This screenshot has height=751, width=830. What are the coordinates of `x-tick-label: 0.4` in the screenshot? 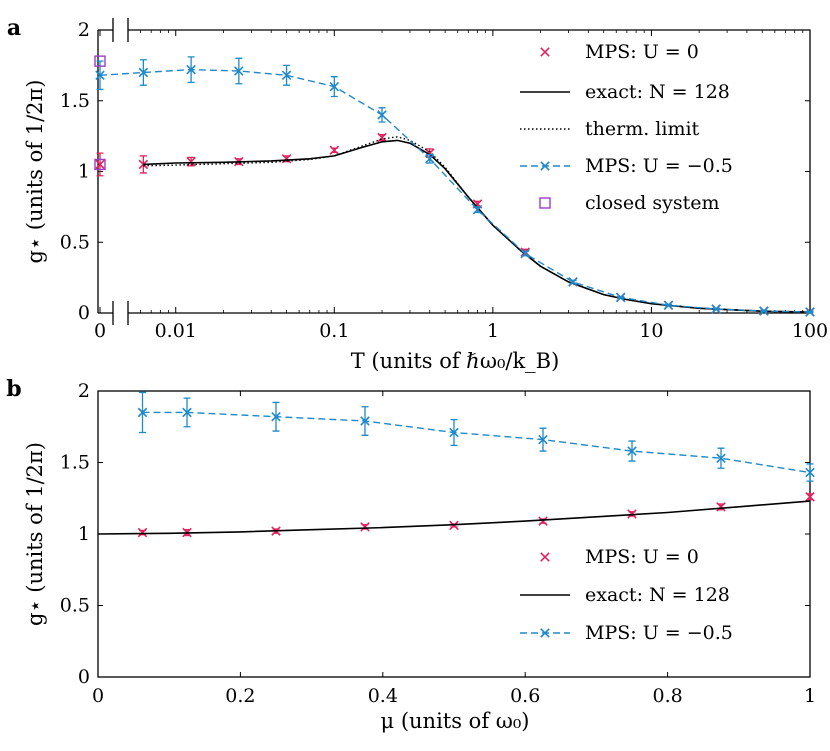 It's located at (383, 696).